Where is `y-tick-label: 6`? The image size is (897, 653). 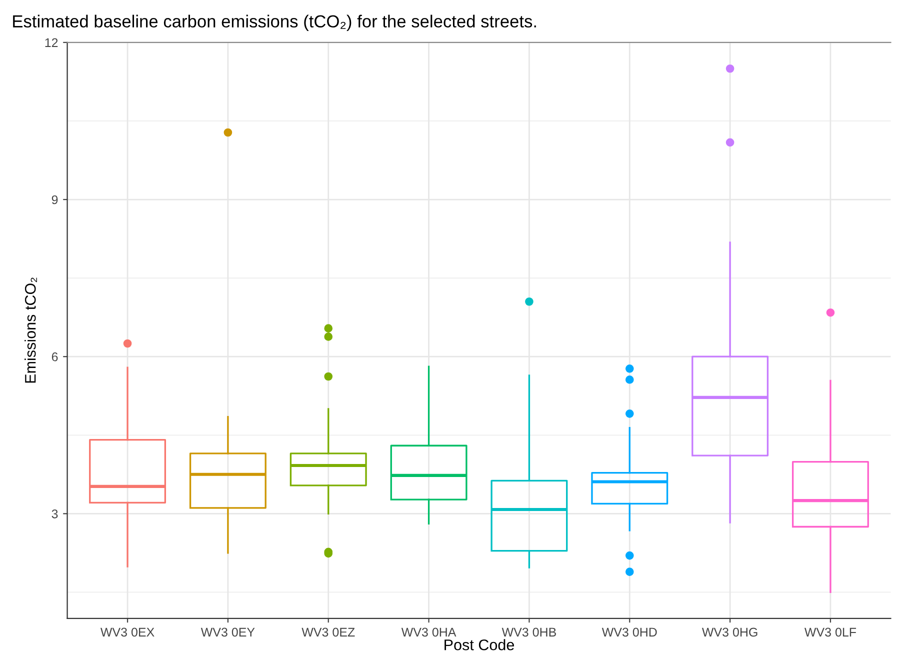 y-tick-label: 6 is located at coordinates (55, 357).